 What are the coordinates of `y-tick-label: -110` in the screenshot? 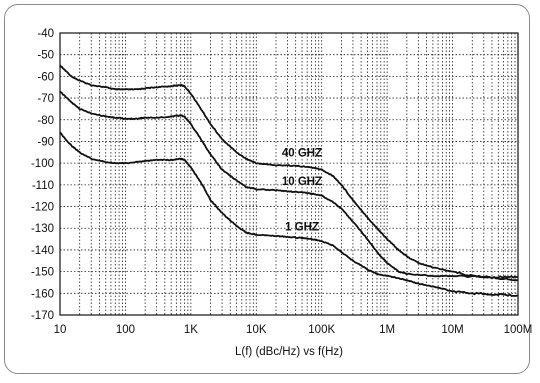 It's located at (43, 186).